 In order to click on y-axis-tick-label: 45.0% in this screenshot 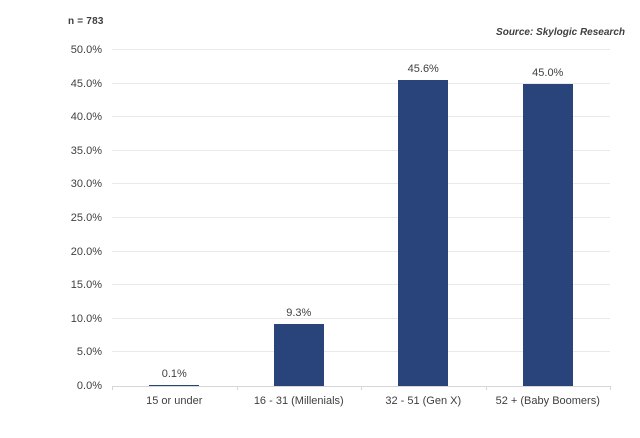, I will do `click(86, 83)`.